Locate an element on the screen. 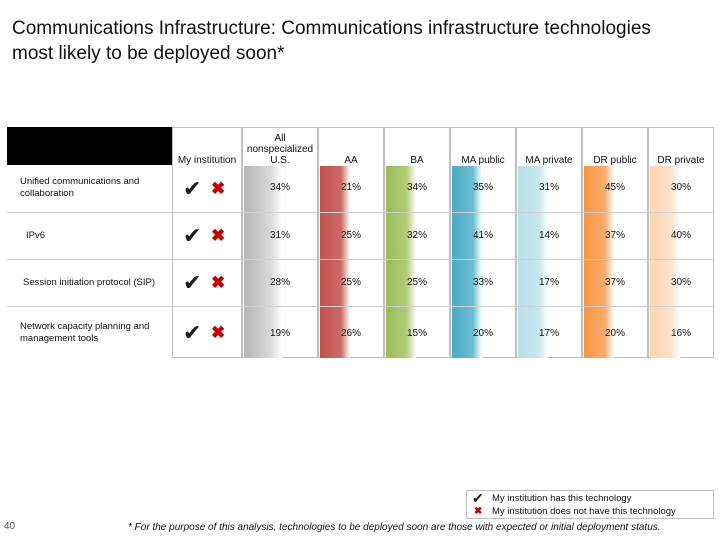 This screenshot has height=540, width=720. column-header-my-institution: My institution is located at coordinates (207, 160).